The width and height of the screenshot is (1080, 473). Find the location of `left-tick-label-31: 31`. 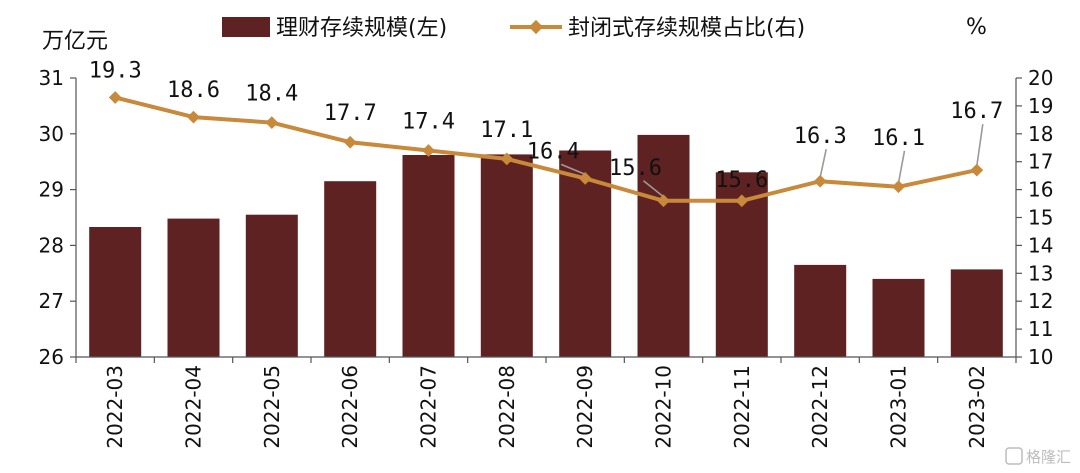

left-tick-label-31: 31 is located at coordinates (51, 78).